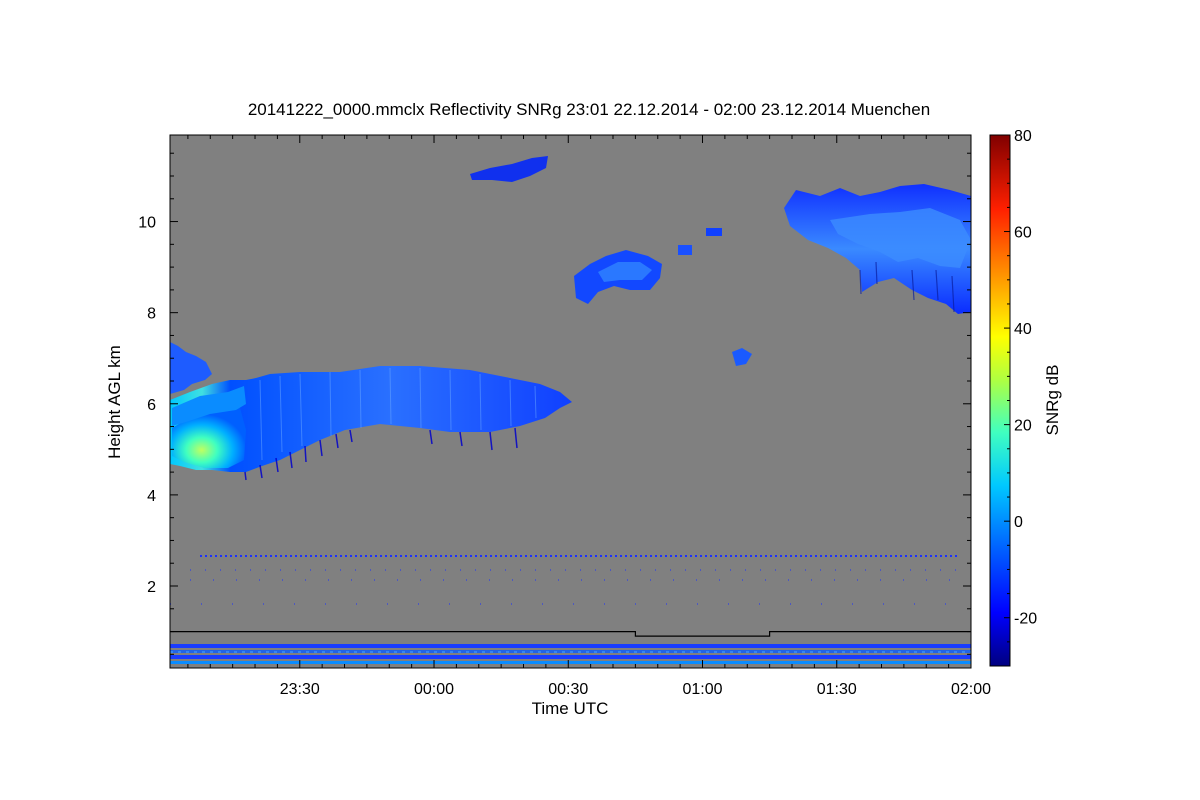 The width and height of the screenshot is (1200, 800). I want to click on echo-small-blob-a, so click(685, 250).